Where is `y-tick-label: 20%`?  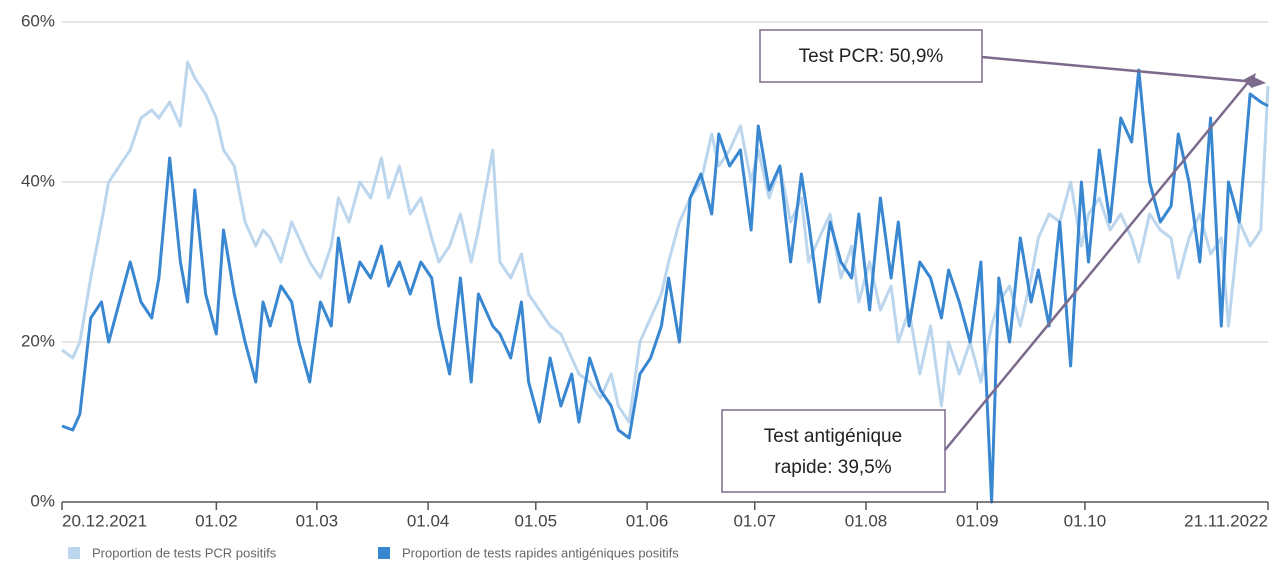 y-tick-label: 20% is located at coordinates (38, 340).